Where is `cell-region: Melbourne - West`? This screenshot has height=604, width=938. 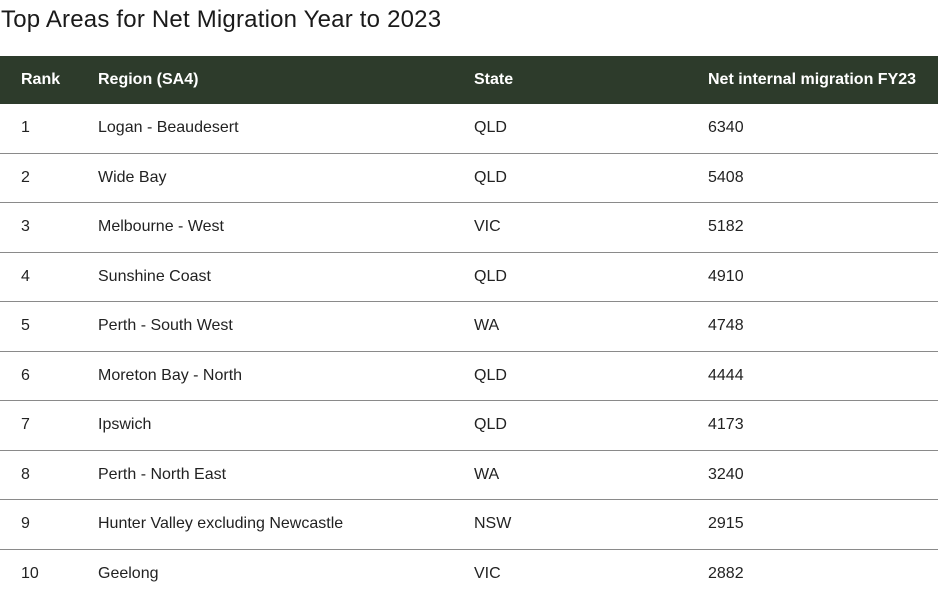 cell-region: Melbourne - West is located at coordinates (161, 227).